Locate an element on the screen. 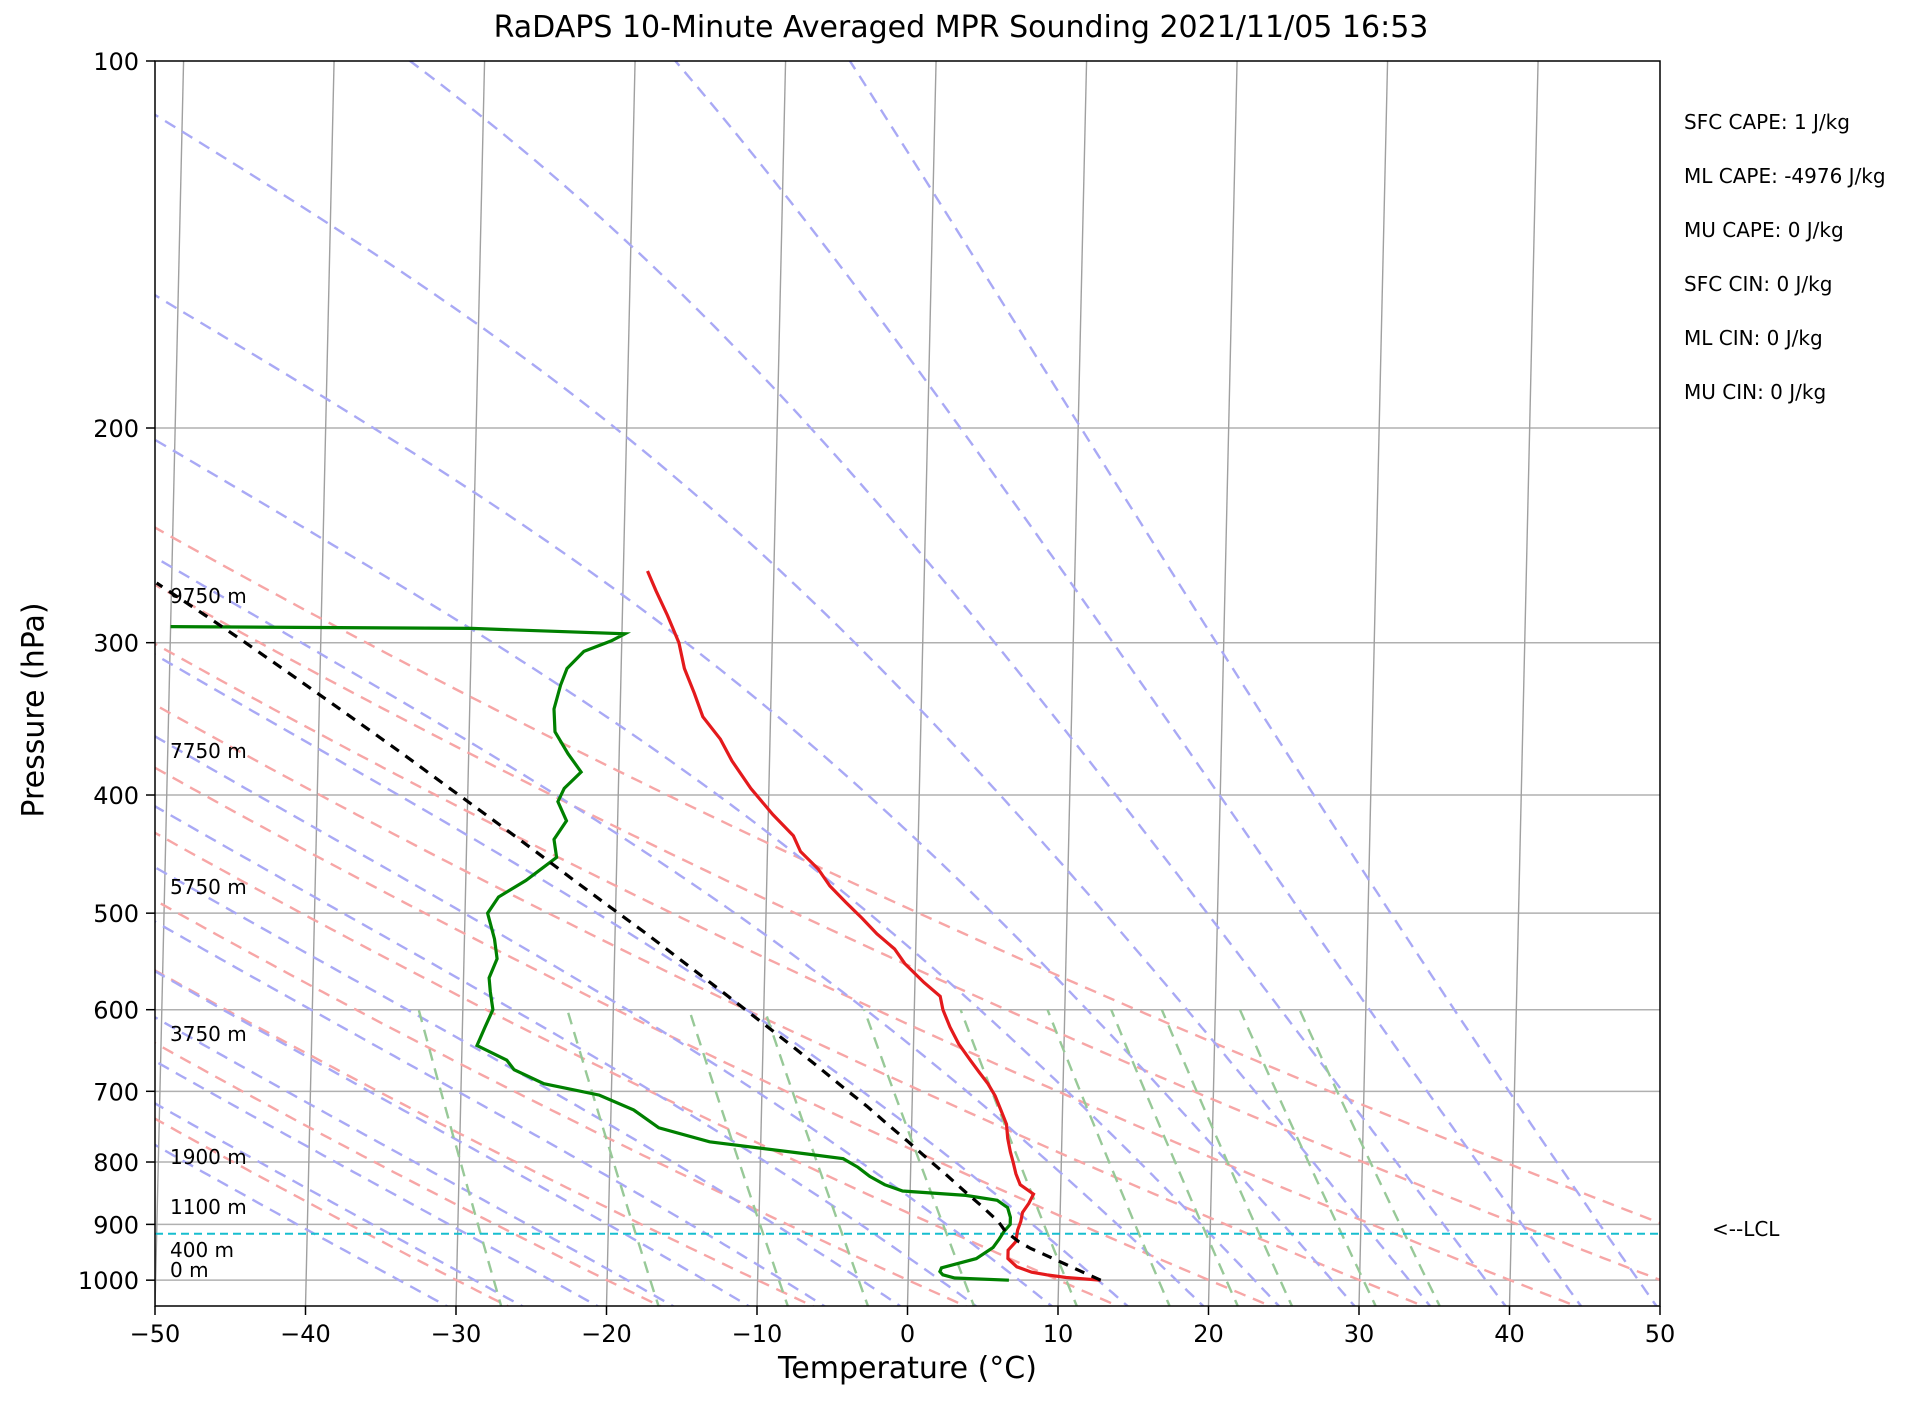  mu-cin-text: MU CIN: 0 J/kg is located at coordinates (1755, 392).